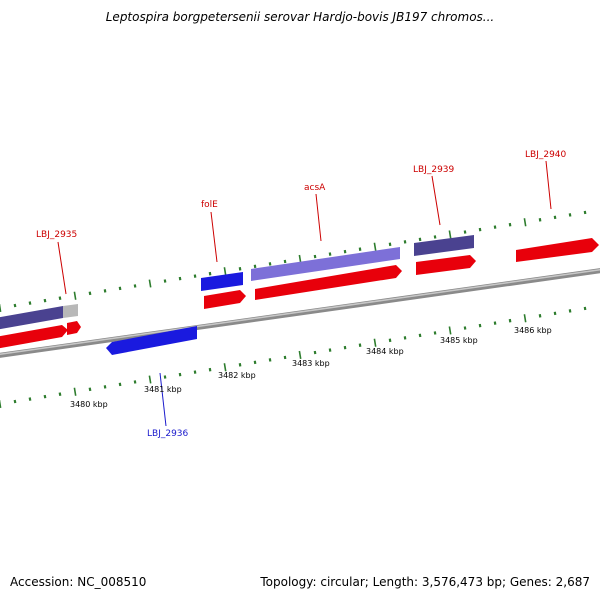 The height and width of the screenshot is (600, 600). I want to click on gene-label-lbj-2936: LBJ_2936, so click(168, 434).